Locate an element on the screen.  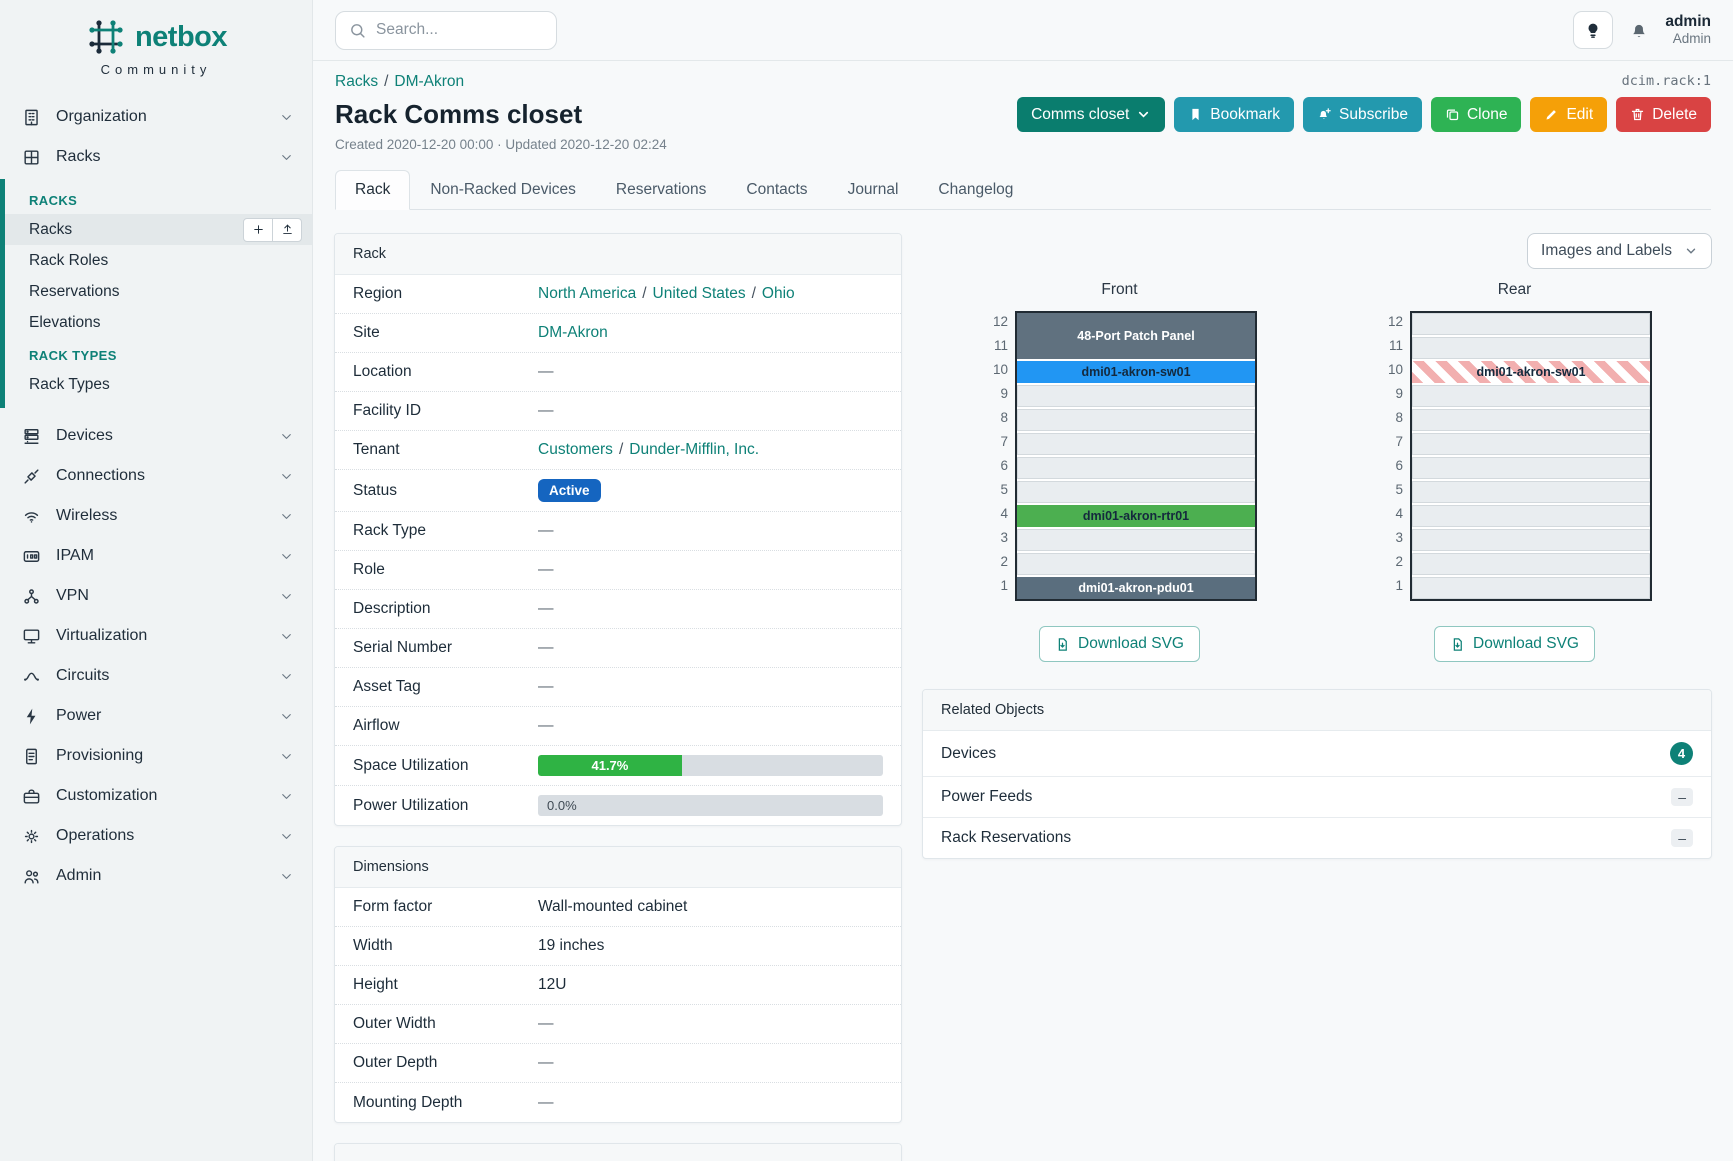
field-row-space-utilization: Space Utilization 41.7% is located at coordinates (618, 766).